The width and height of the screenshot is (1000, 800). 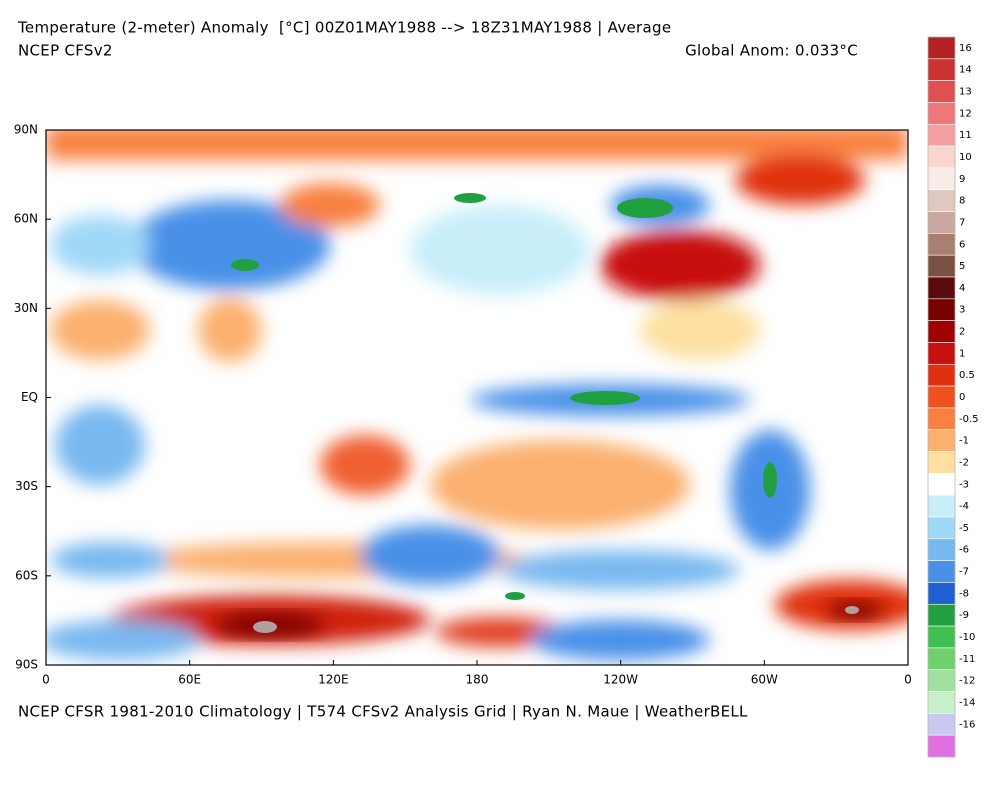 I want to click on longitude-label: 60E, so click(x=189, y=680).